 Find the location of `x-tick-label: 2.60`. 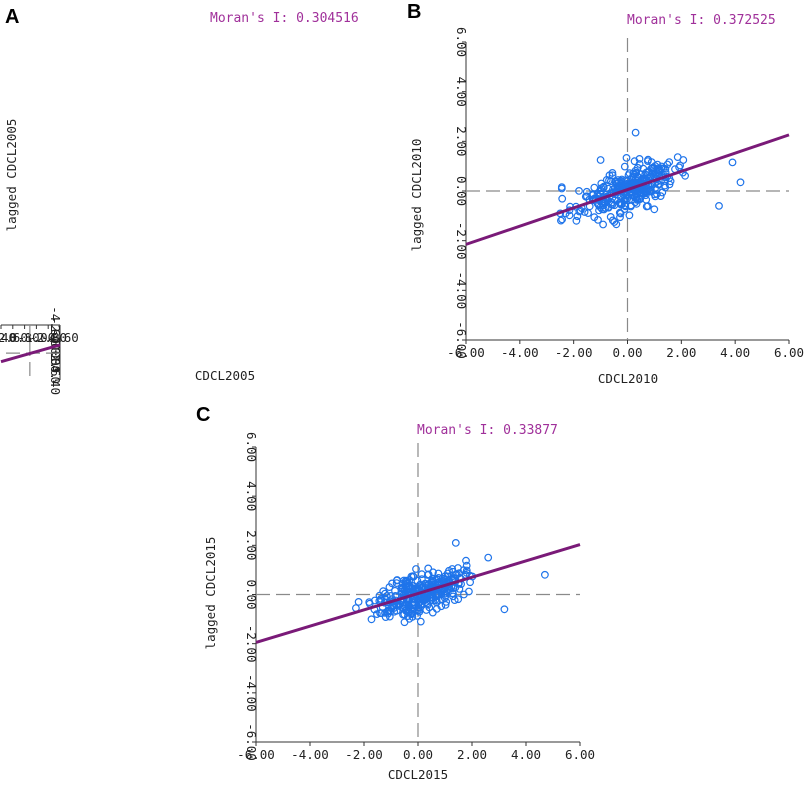

x-tick-label: 2.60 is located at coordinates (14, 337).